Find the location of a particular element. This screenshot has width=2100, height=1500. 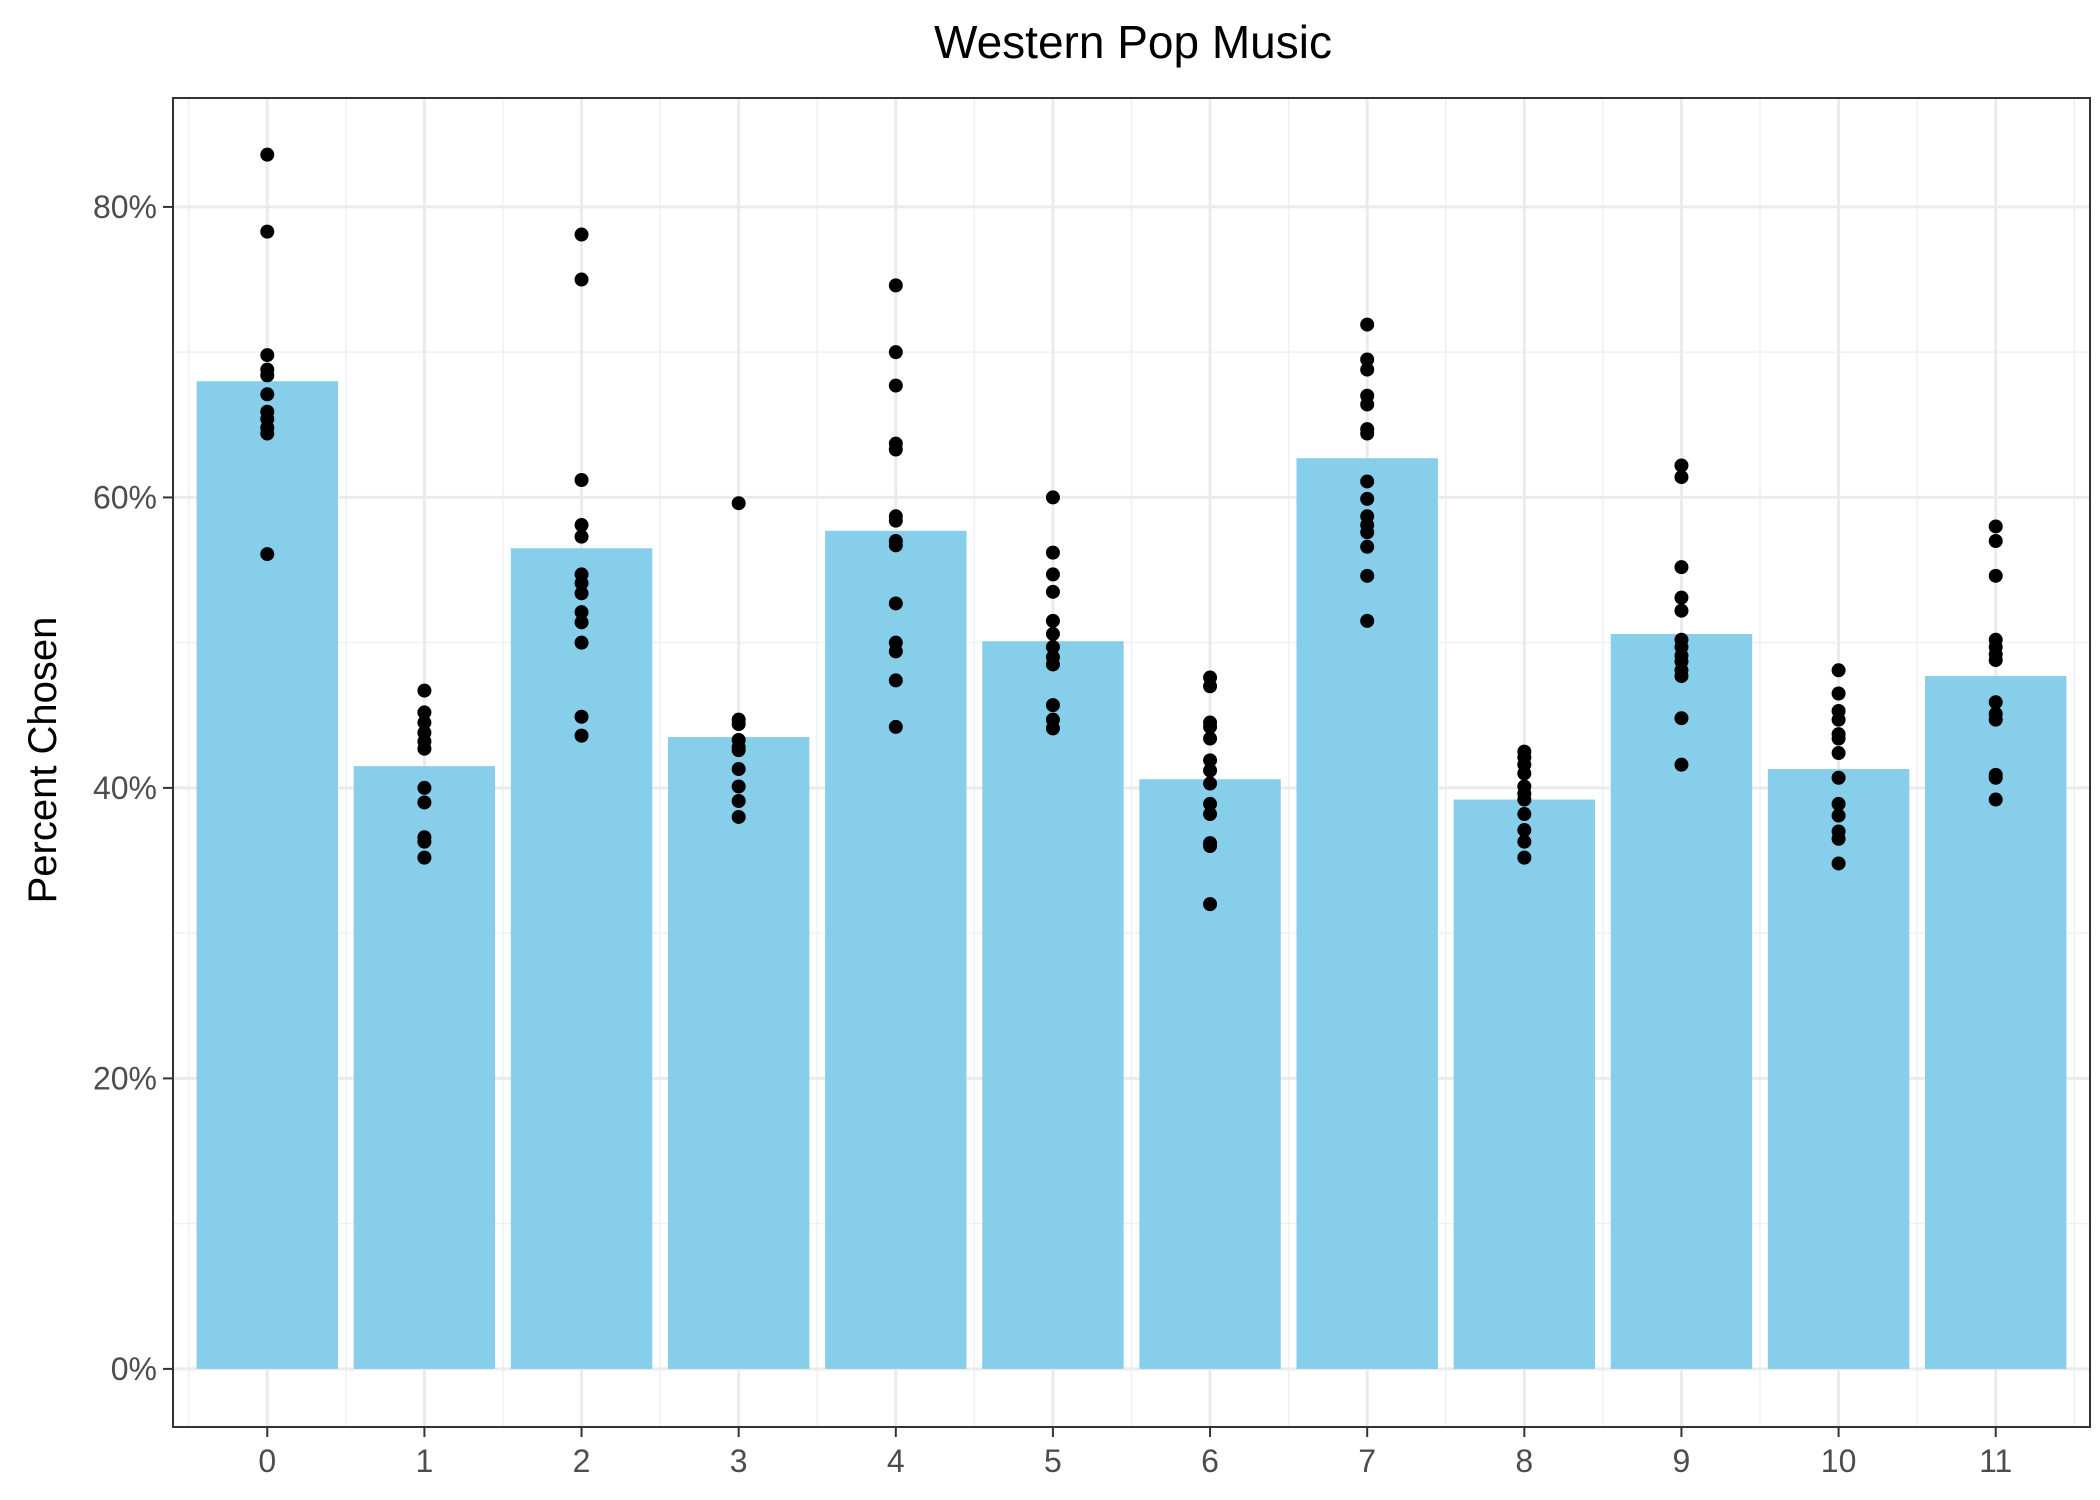

x-tick-label: 3 is located at coordinates (739, 1461).